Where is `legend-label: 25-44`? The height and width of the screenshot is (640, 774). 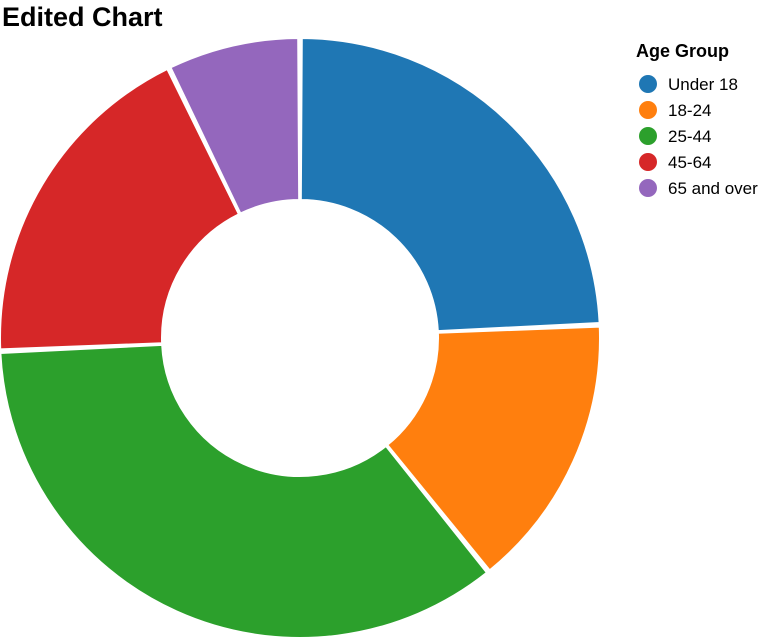 legend-label: 25-44 is located at coordinates (689, 136).